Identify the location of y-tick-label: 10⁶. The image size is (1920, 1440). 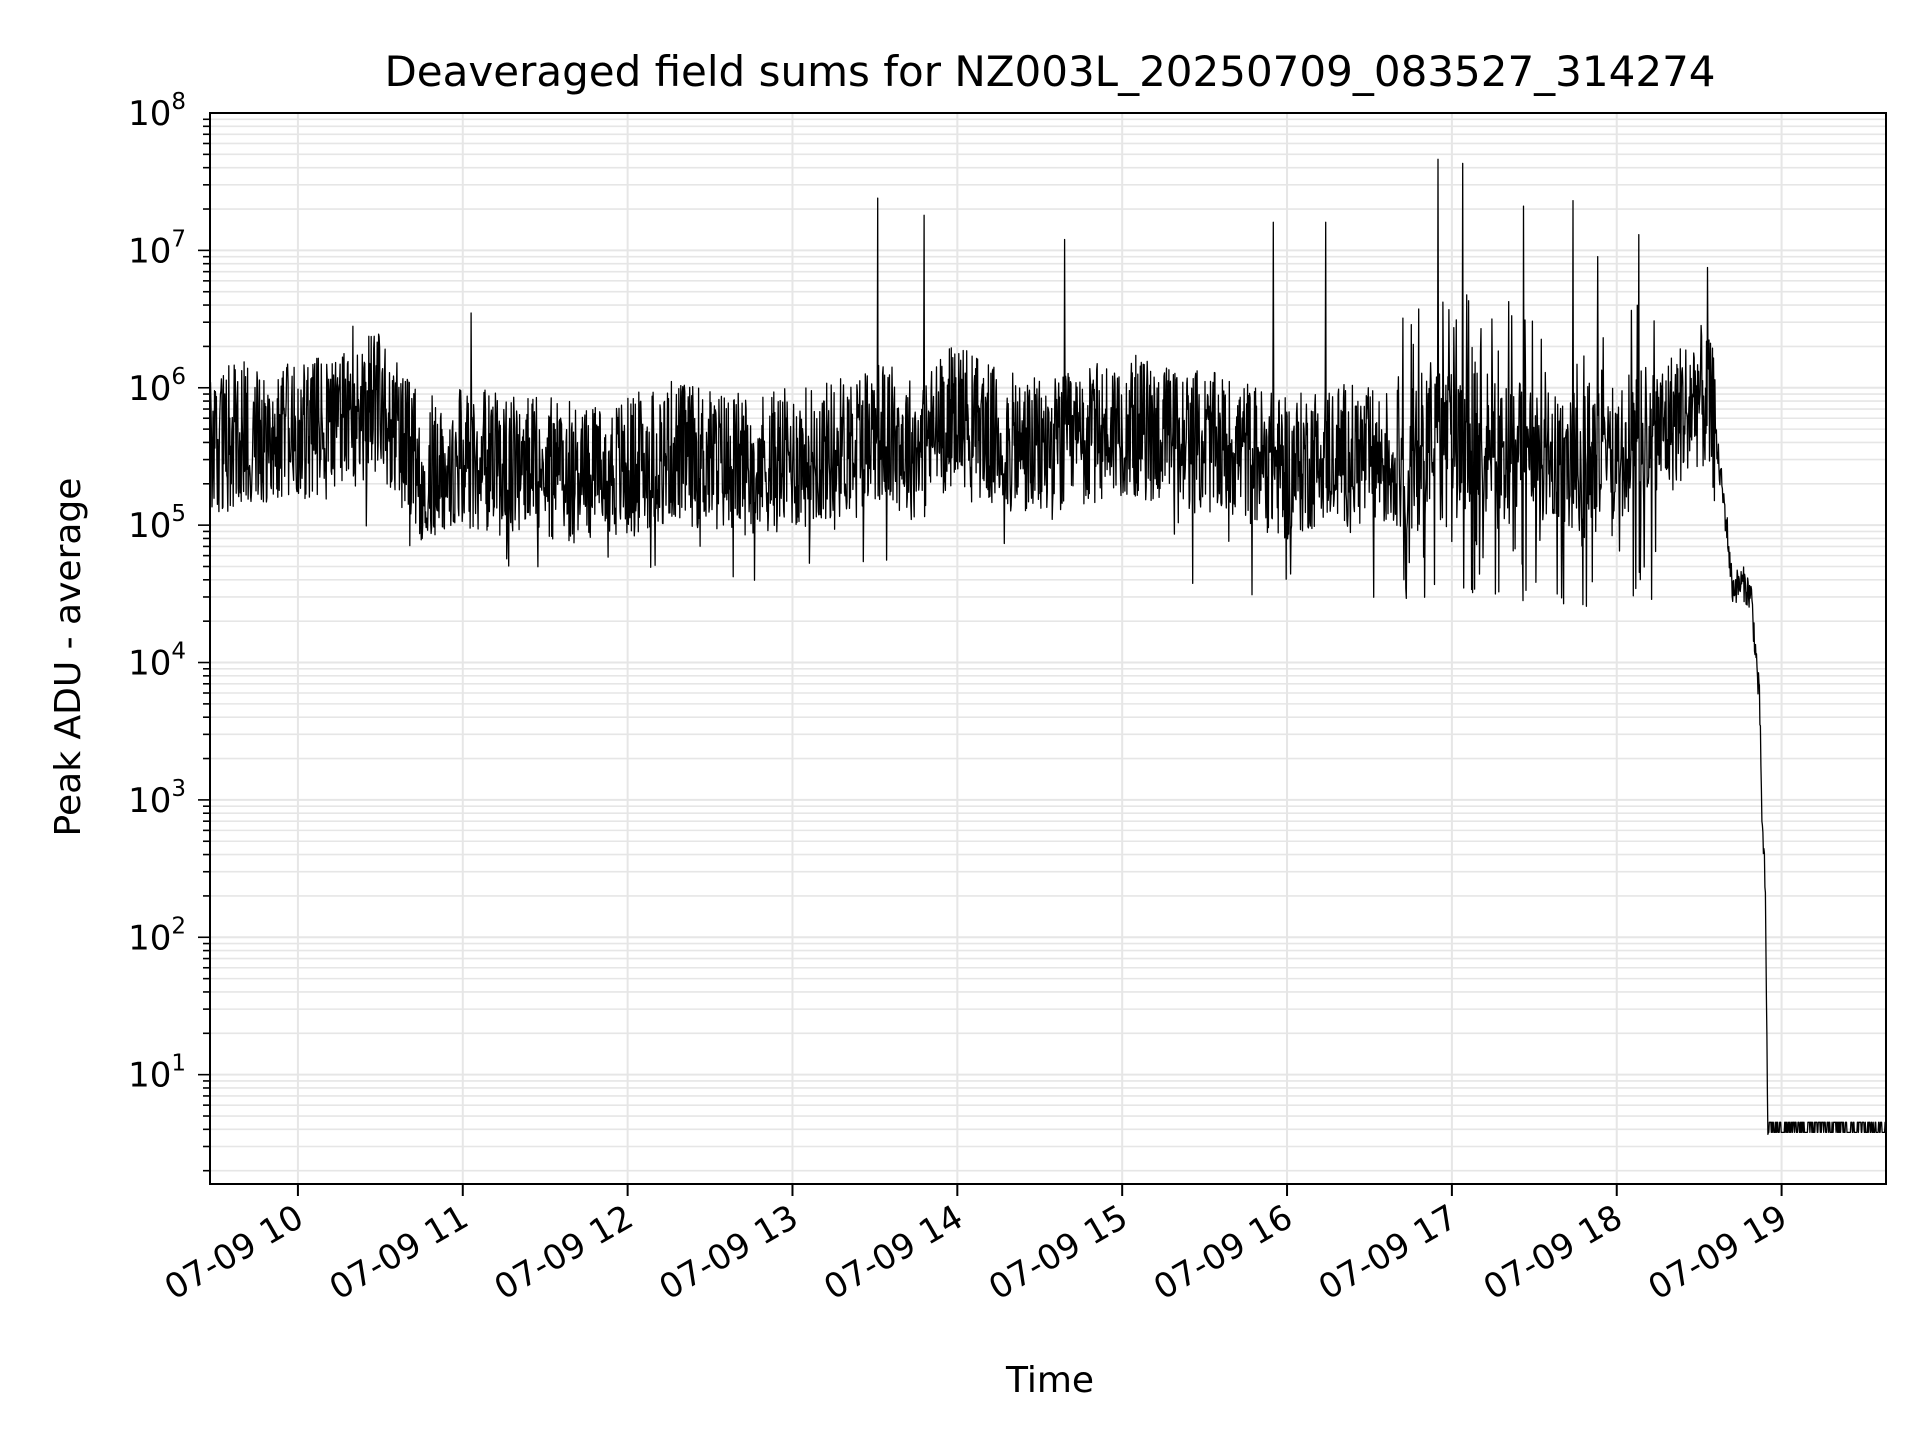
(157, 386).